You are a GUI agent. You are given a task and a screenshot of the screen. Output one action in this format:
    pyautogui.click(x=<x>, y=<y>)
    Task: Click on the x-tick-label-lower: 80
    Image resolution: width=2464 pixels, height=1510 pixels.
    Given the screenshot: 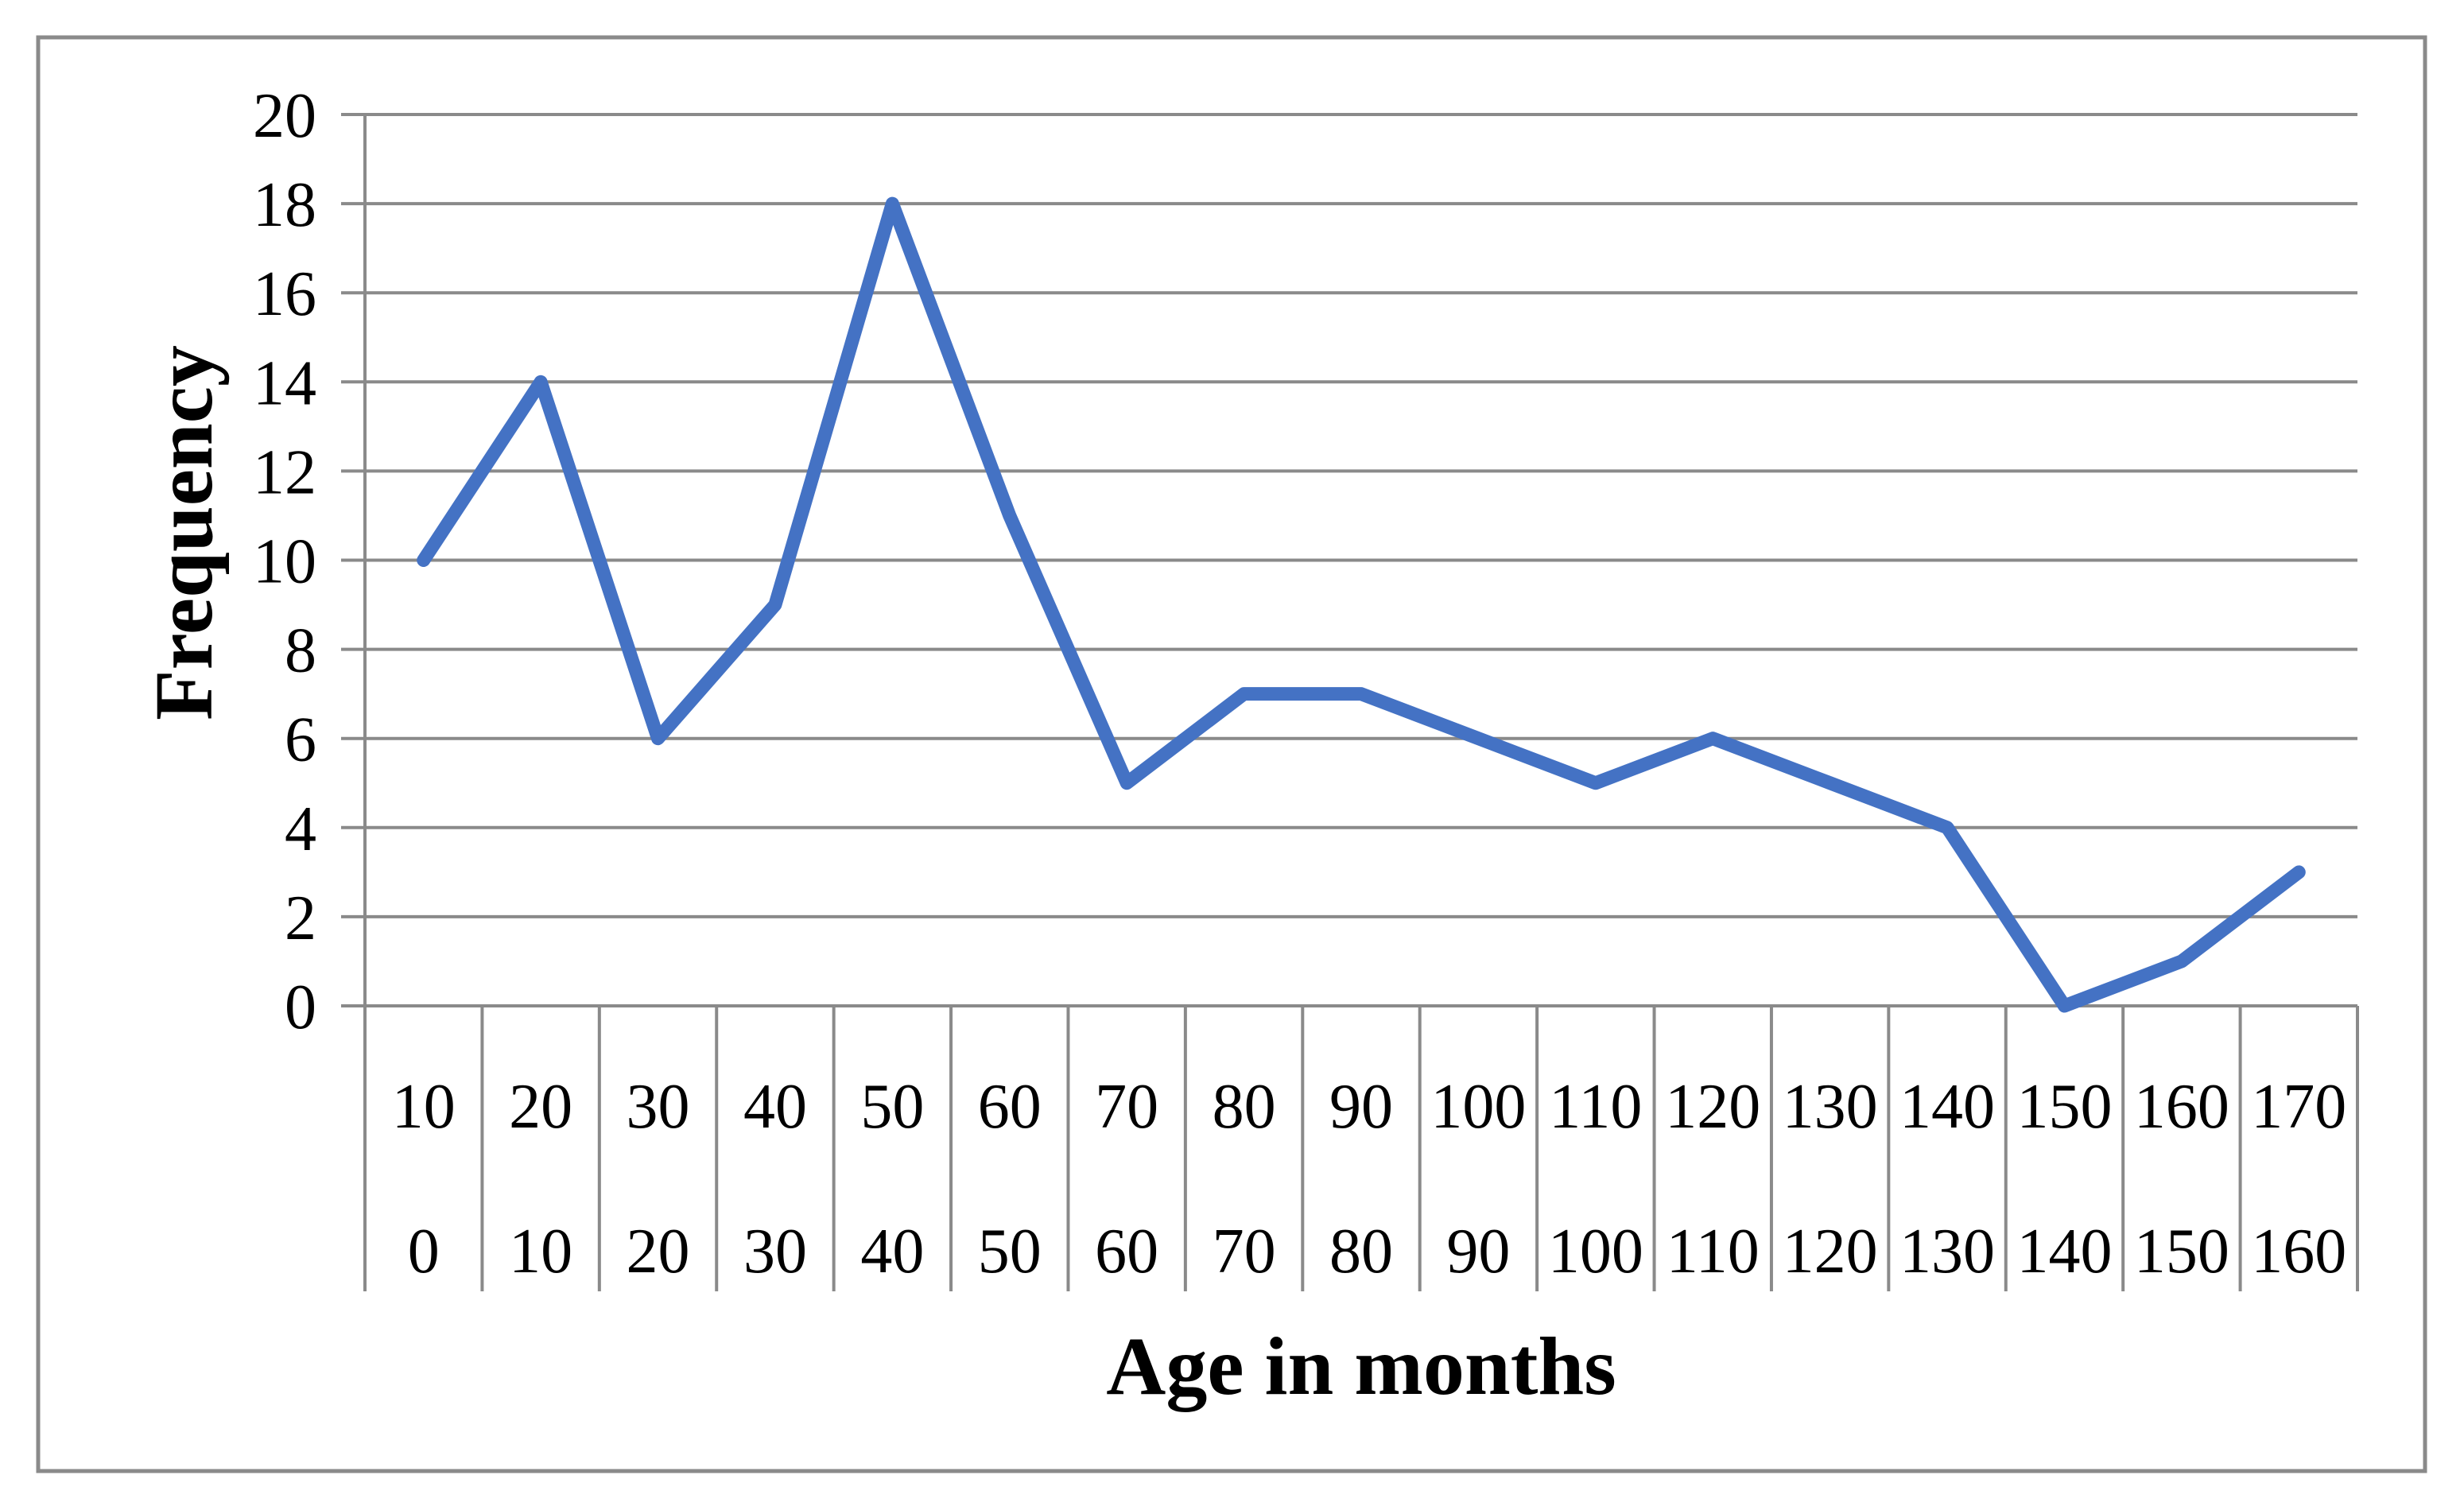 What is the action you would take?
    pyautogui.click(x=1361, y=1252)
    